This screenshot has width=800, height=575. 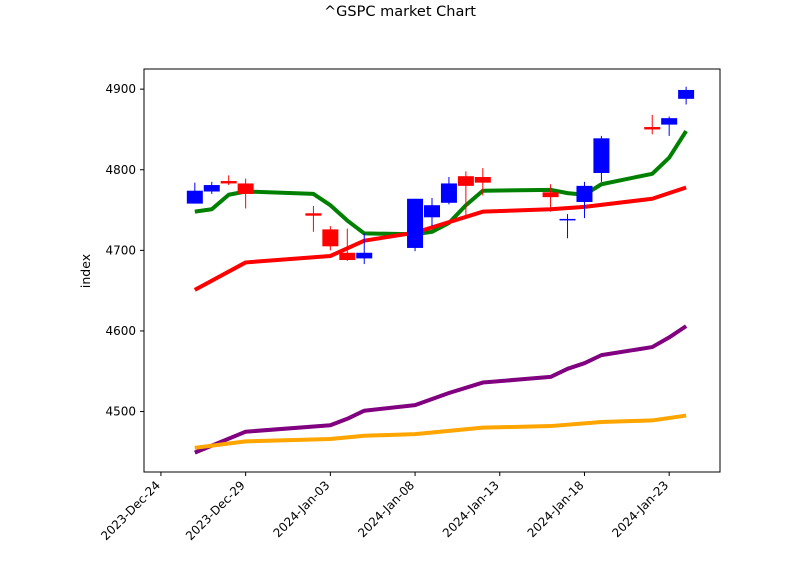 I want to click on x-tick-label: 2024-Jan-18, so click(x=556, y=509).